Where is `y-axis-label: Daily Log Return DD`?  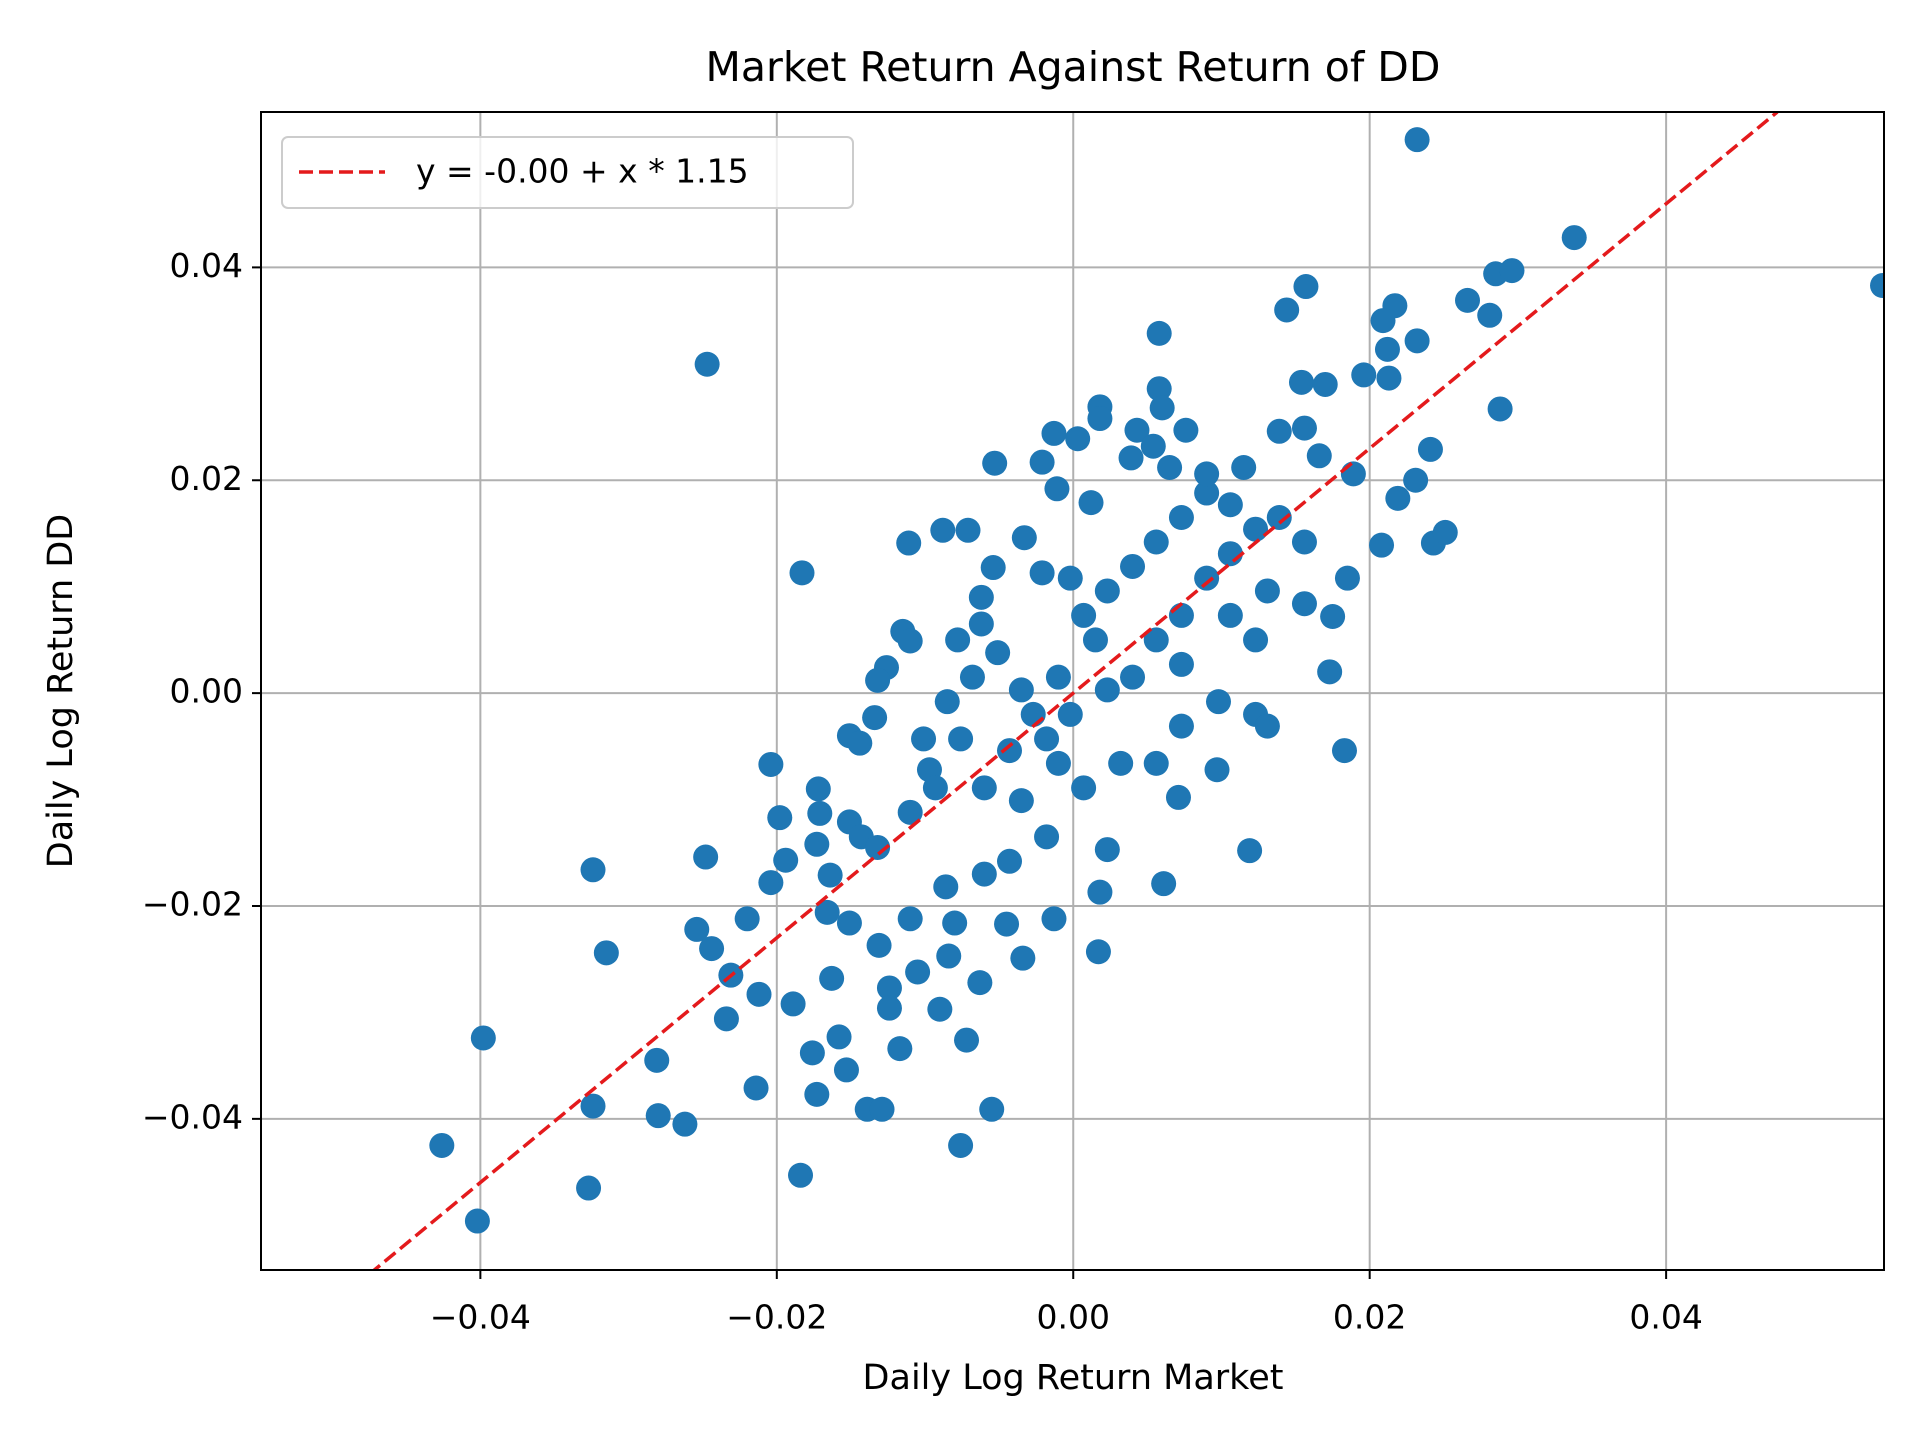 y-axis-label: Daily Log Return DD is located at coordinates (61, 691).